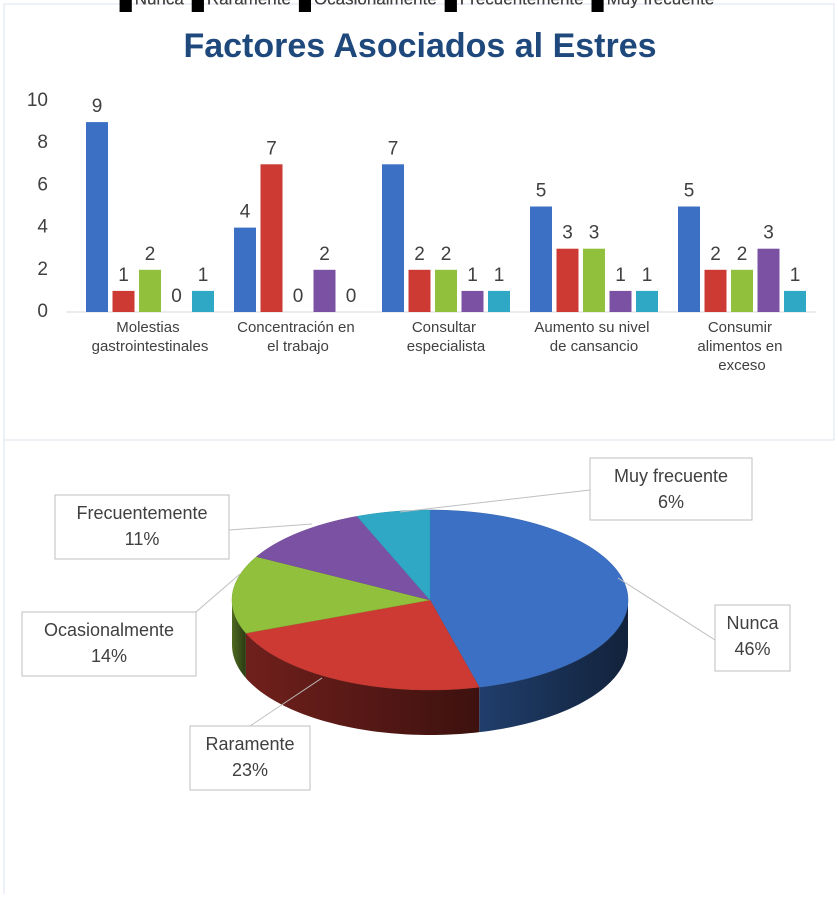  I want to click on slice-value-label: 11%, so click(142, 539).